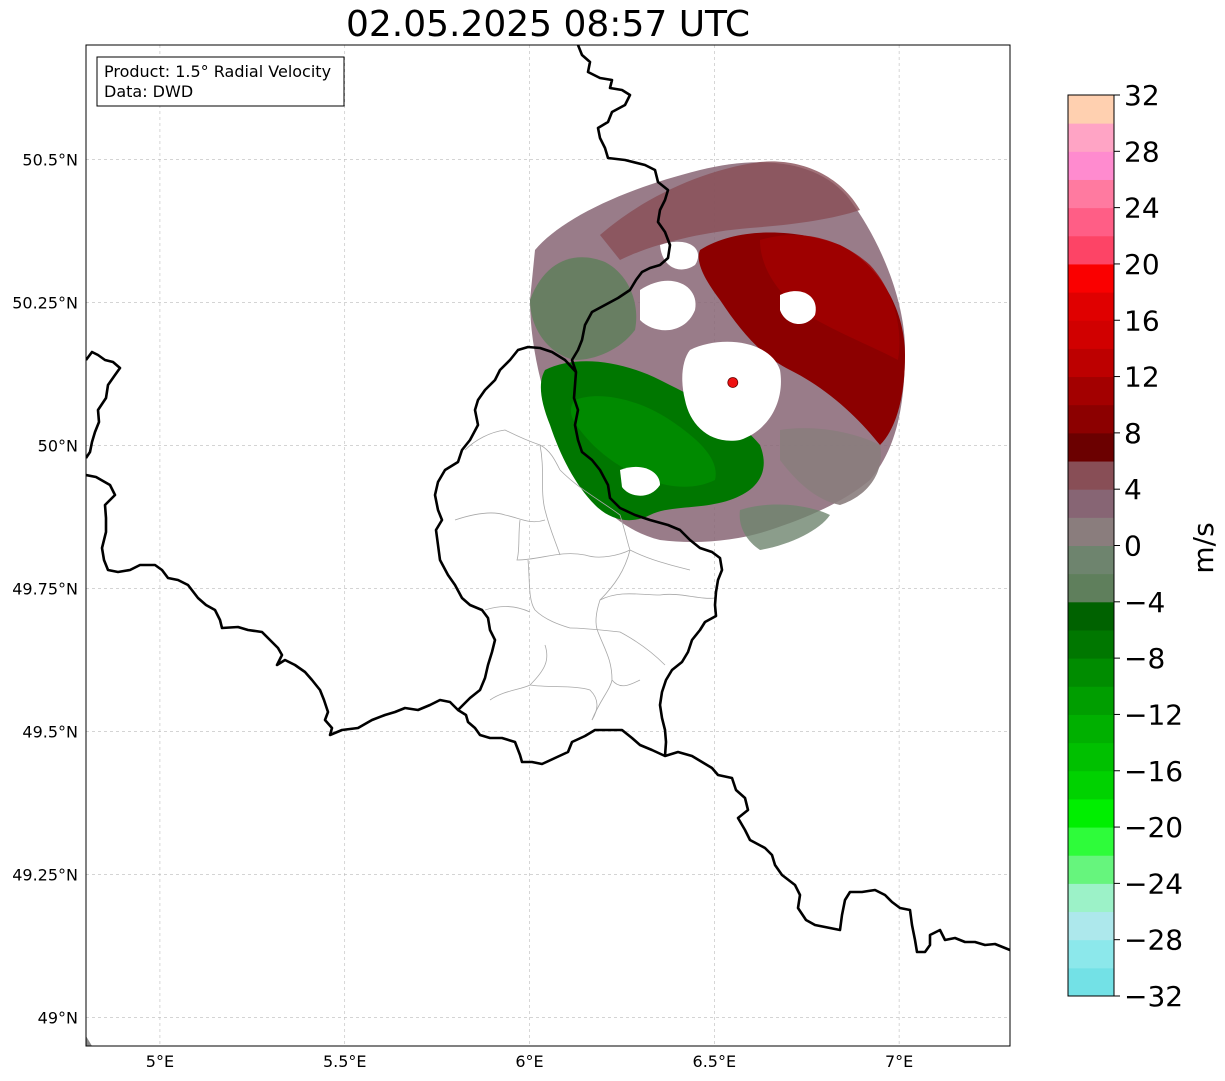  I want to click on colorbar-tick-label: 20, so click(1142, 264).